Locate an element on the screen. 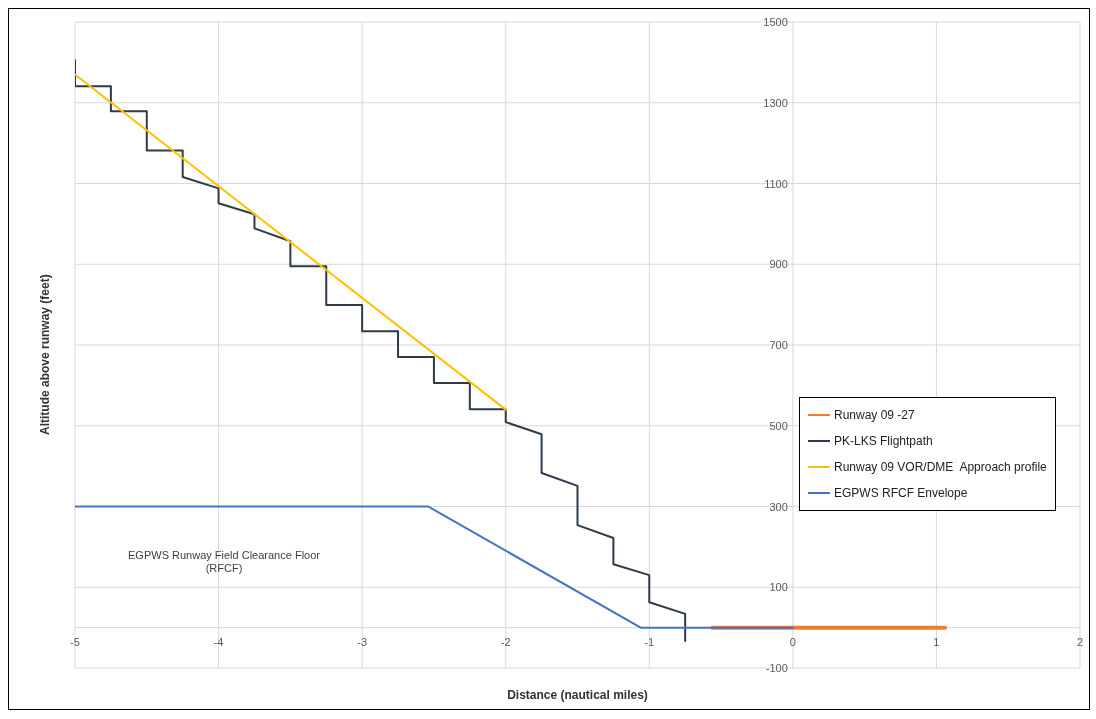 The width and height of the screenshot is (1096, 719). y-tick-label: 700 is located at coordinates (778, 345).